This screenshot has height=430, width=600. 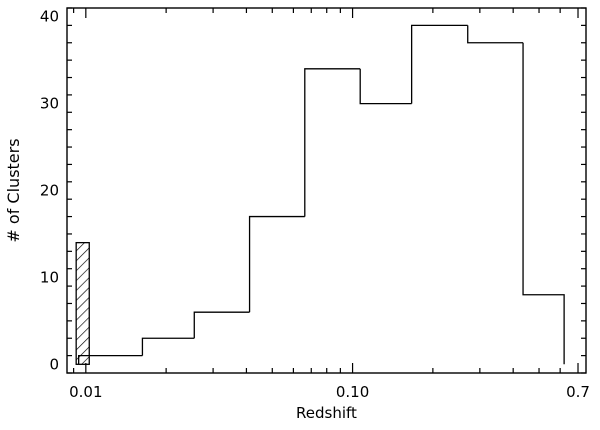 What do you see at coordinates (326, 413) in the screenshot?
I see `x-axis-label: Redshift` at bounding box center [326, 413].